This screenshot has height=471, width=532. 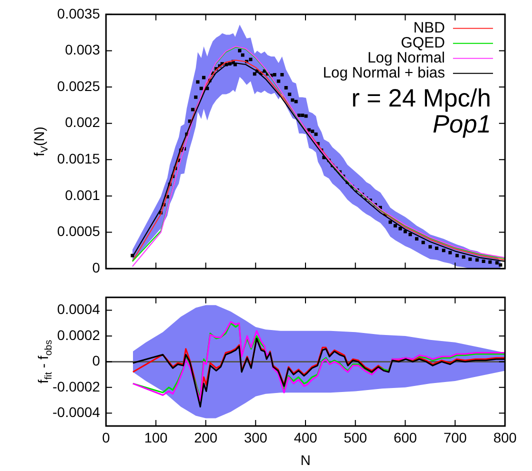 I want to click on legend-label: Log Normal, so click(x=406, y=58).